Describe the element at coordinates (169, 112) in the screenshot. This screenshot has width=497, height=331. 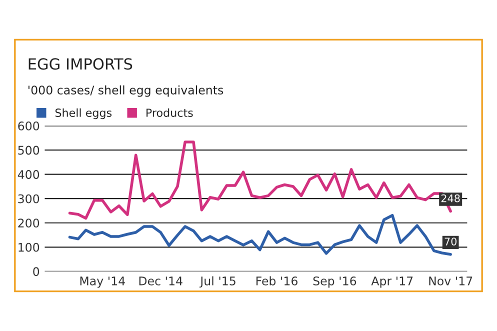
I see `legend-label: Products` at that location.